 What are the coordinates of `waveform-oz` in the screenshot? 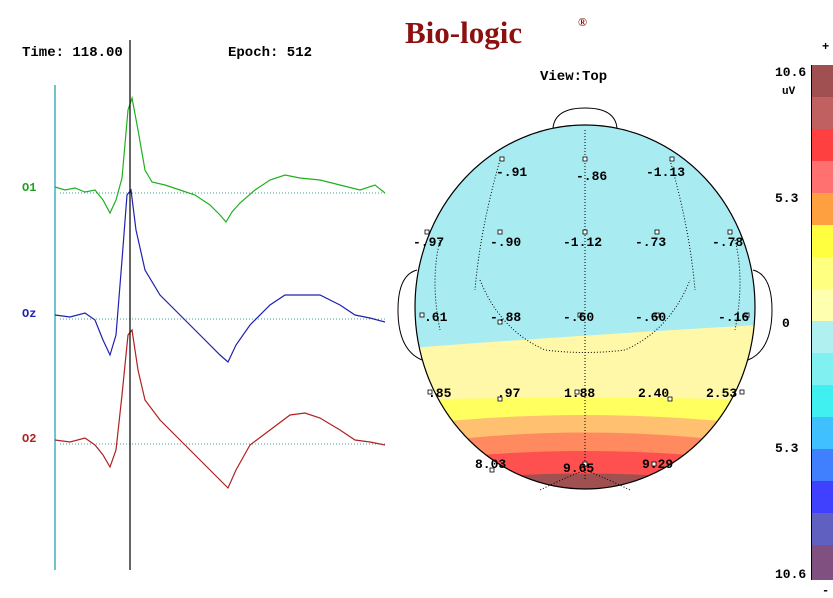 It's located at (220, 275).